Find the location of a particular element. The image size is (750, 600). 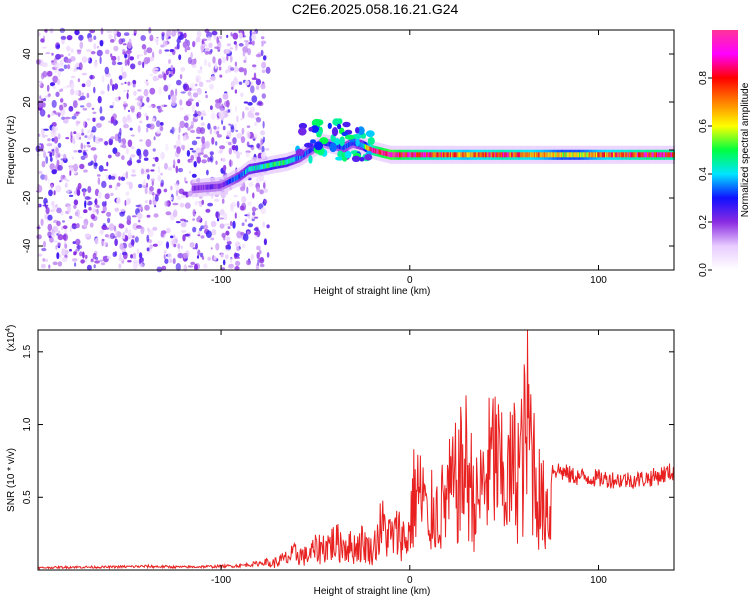

colorbar-tick-label: 0.8 is located at coordinates (703, 78).